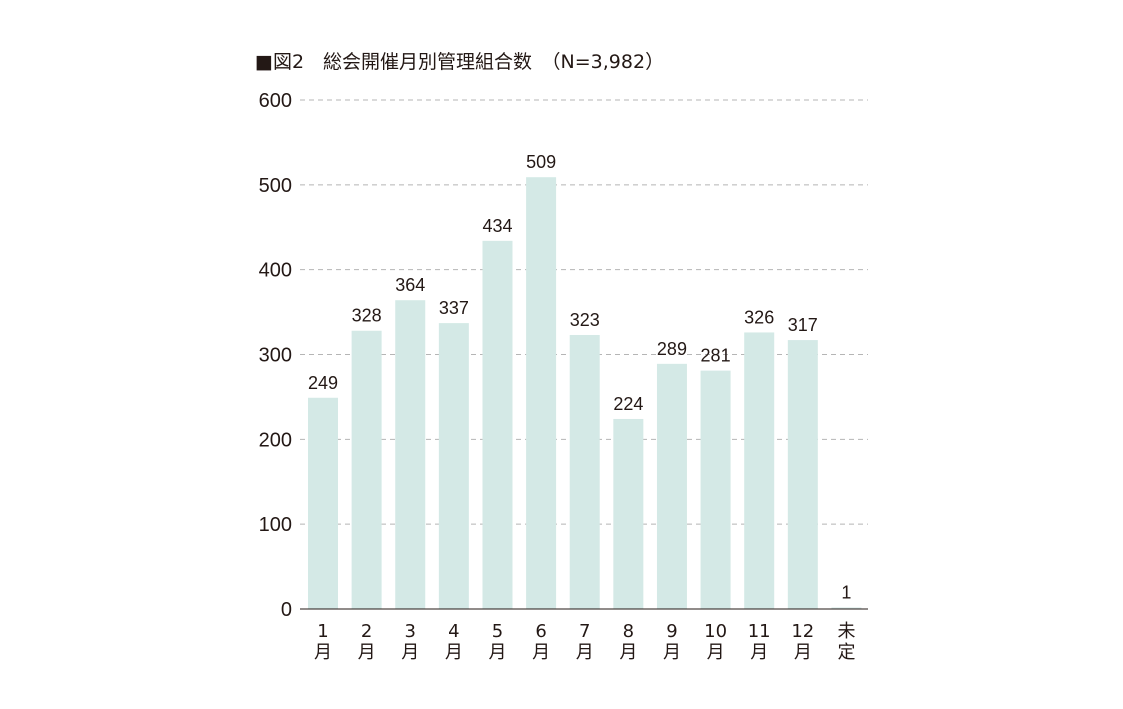  Describe the element at coordinates (759, 631) in the screenshot. I see `x-tick-label: 11` at that location.